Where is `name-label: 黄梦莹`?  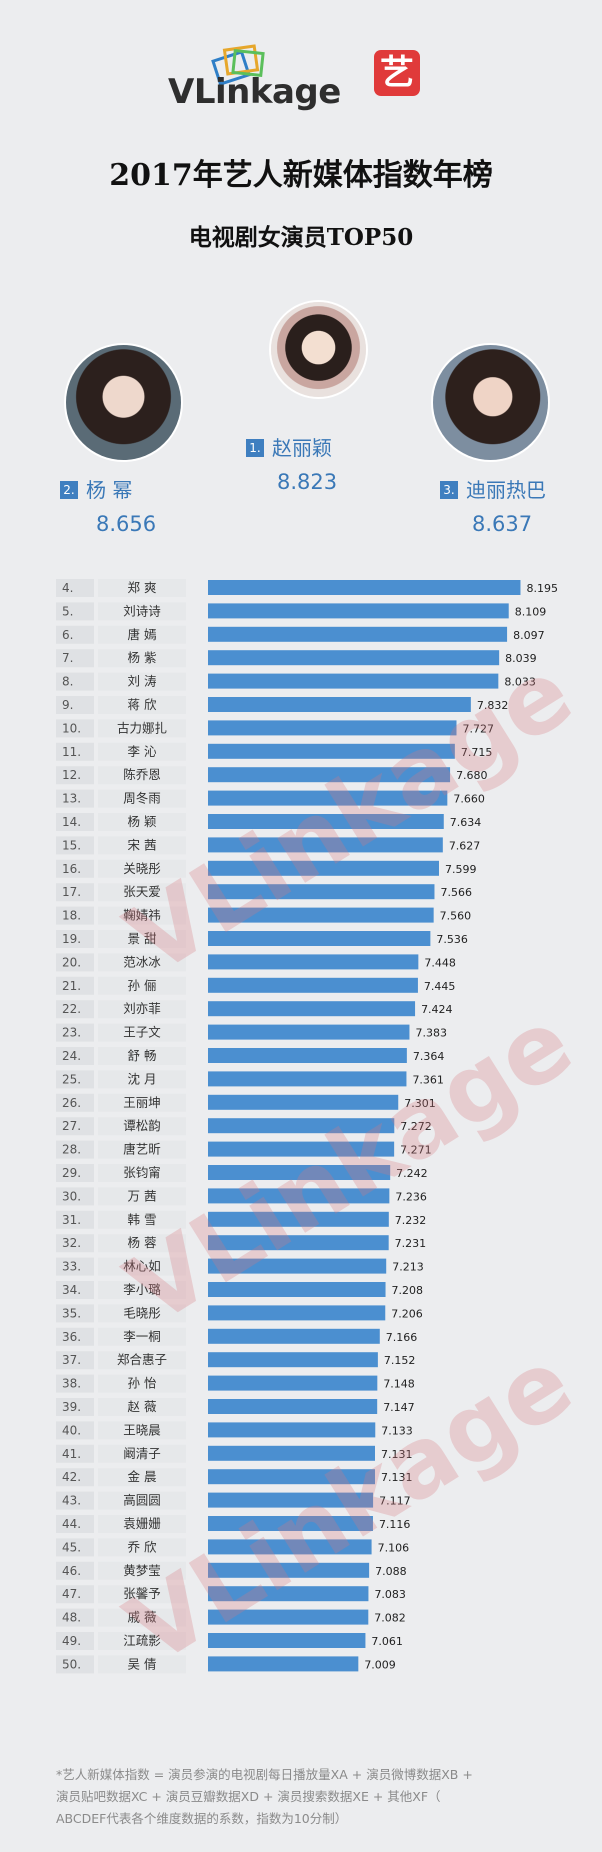 name-label: 黄梦莹 is located at coordinates (142, 1570).